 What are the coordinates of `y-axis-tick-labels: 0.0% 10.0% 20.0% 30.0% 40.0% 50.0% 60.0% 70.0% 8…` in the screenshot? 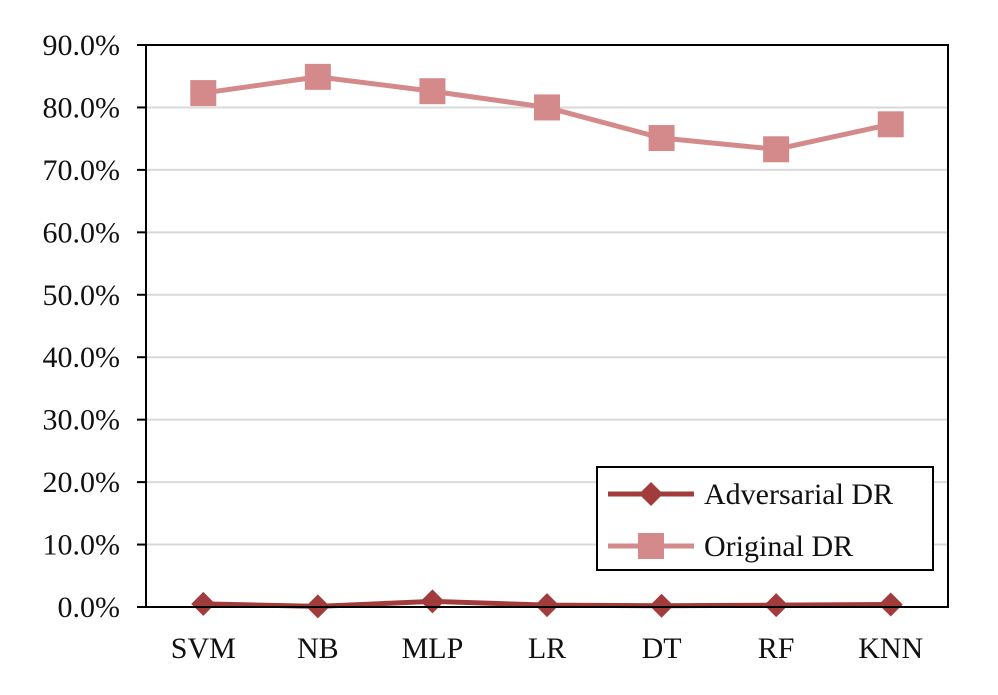 It's located at (94, 326).